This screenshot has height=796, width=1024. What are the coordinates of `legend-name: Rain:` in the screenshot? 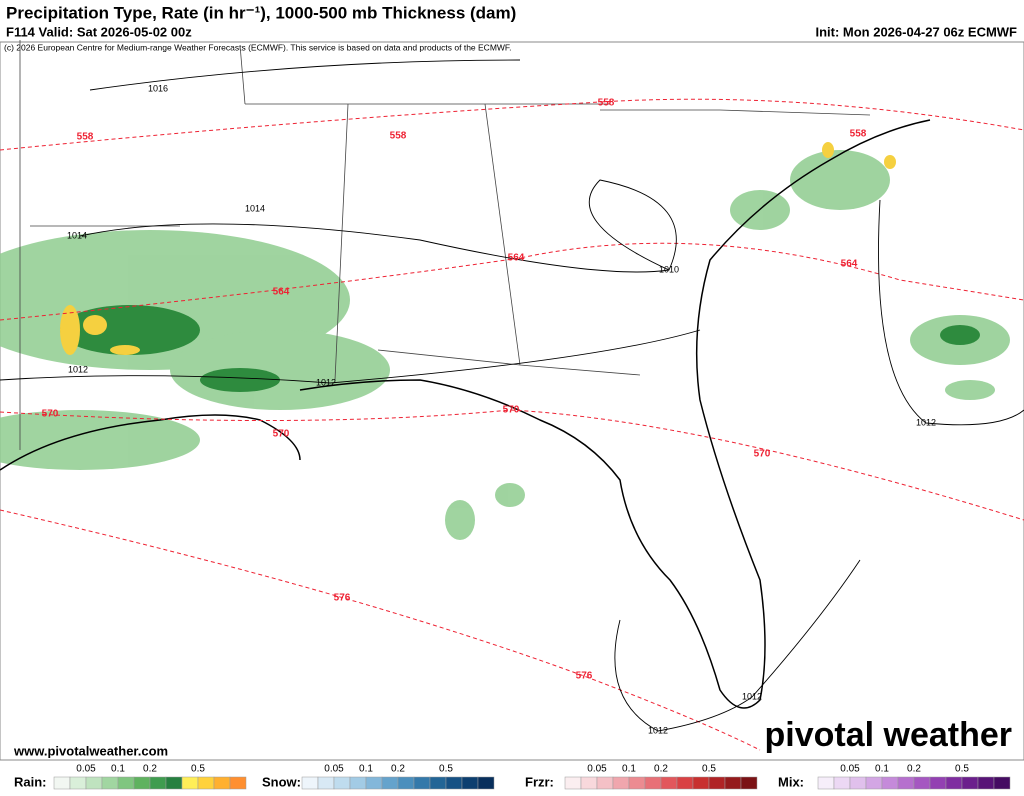 It's located at (30, 781).